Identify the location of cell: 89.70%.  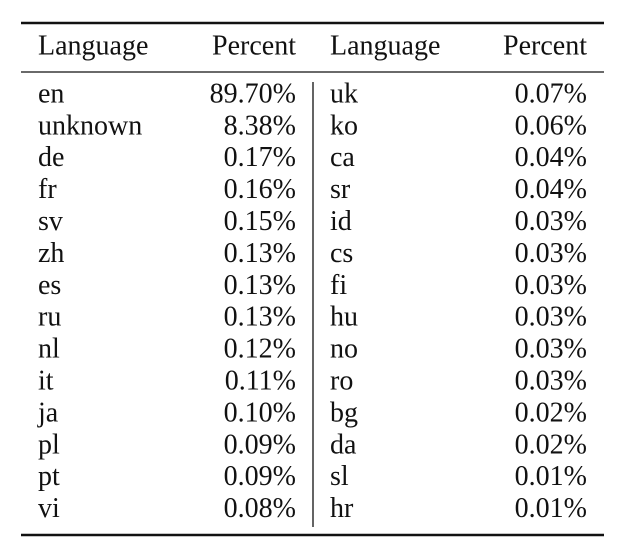
(253, 93).